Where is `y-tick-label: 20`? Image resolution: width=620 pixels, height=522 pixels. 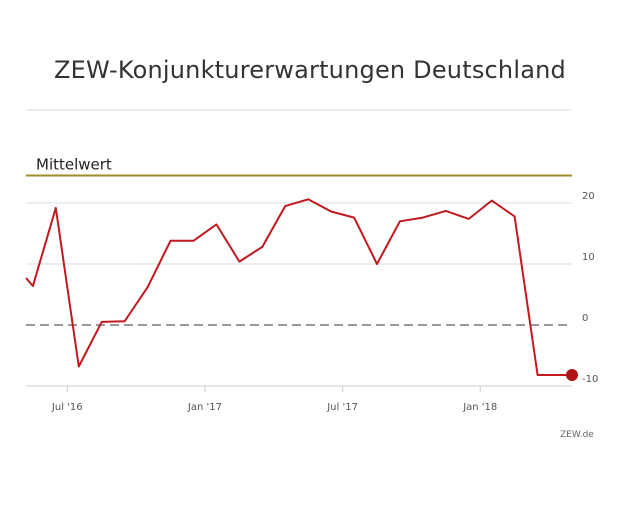 y-tick-label: 20 is located at coordinates (588, 196).